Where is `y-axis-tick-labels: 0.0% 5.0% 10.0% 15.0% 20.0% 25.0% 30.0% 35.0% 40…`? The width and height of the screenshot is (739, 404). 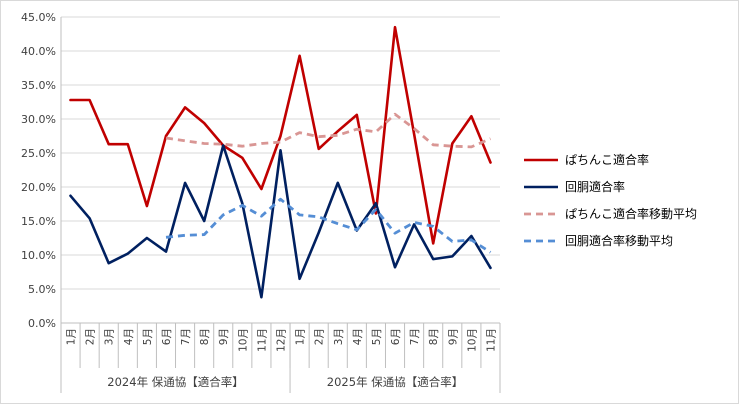 y-axis-tick-labels: 0.0% 5.0% 10.0% 15.0% 20.0% 25.0% 30.0% 35.0% 40… is located at coordinates (38, 170).